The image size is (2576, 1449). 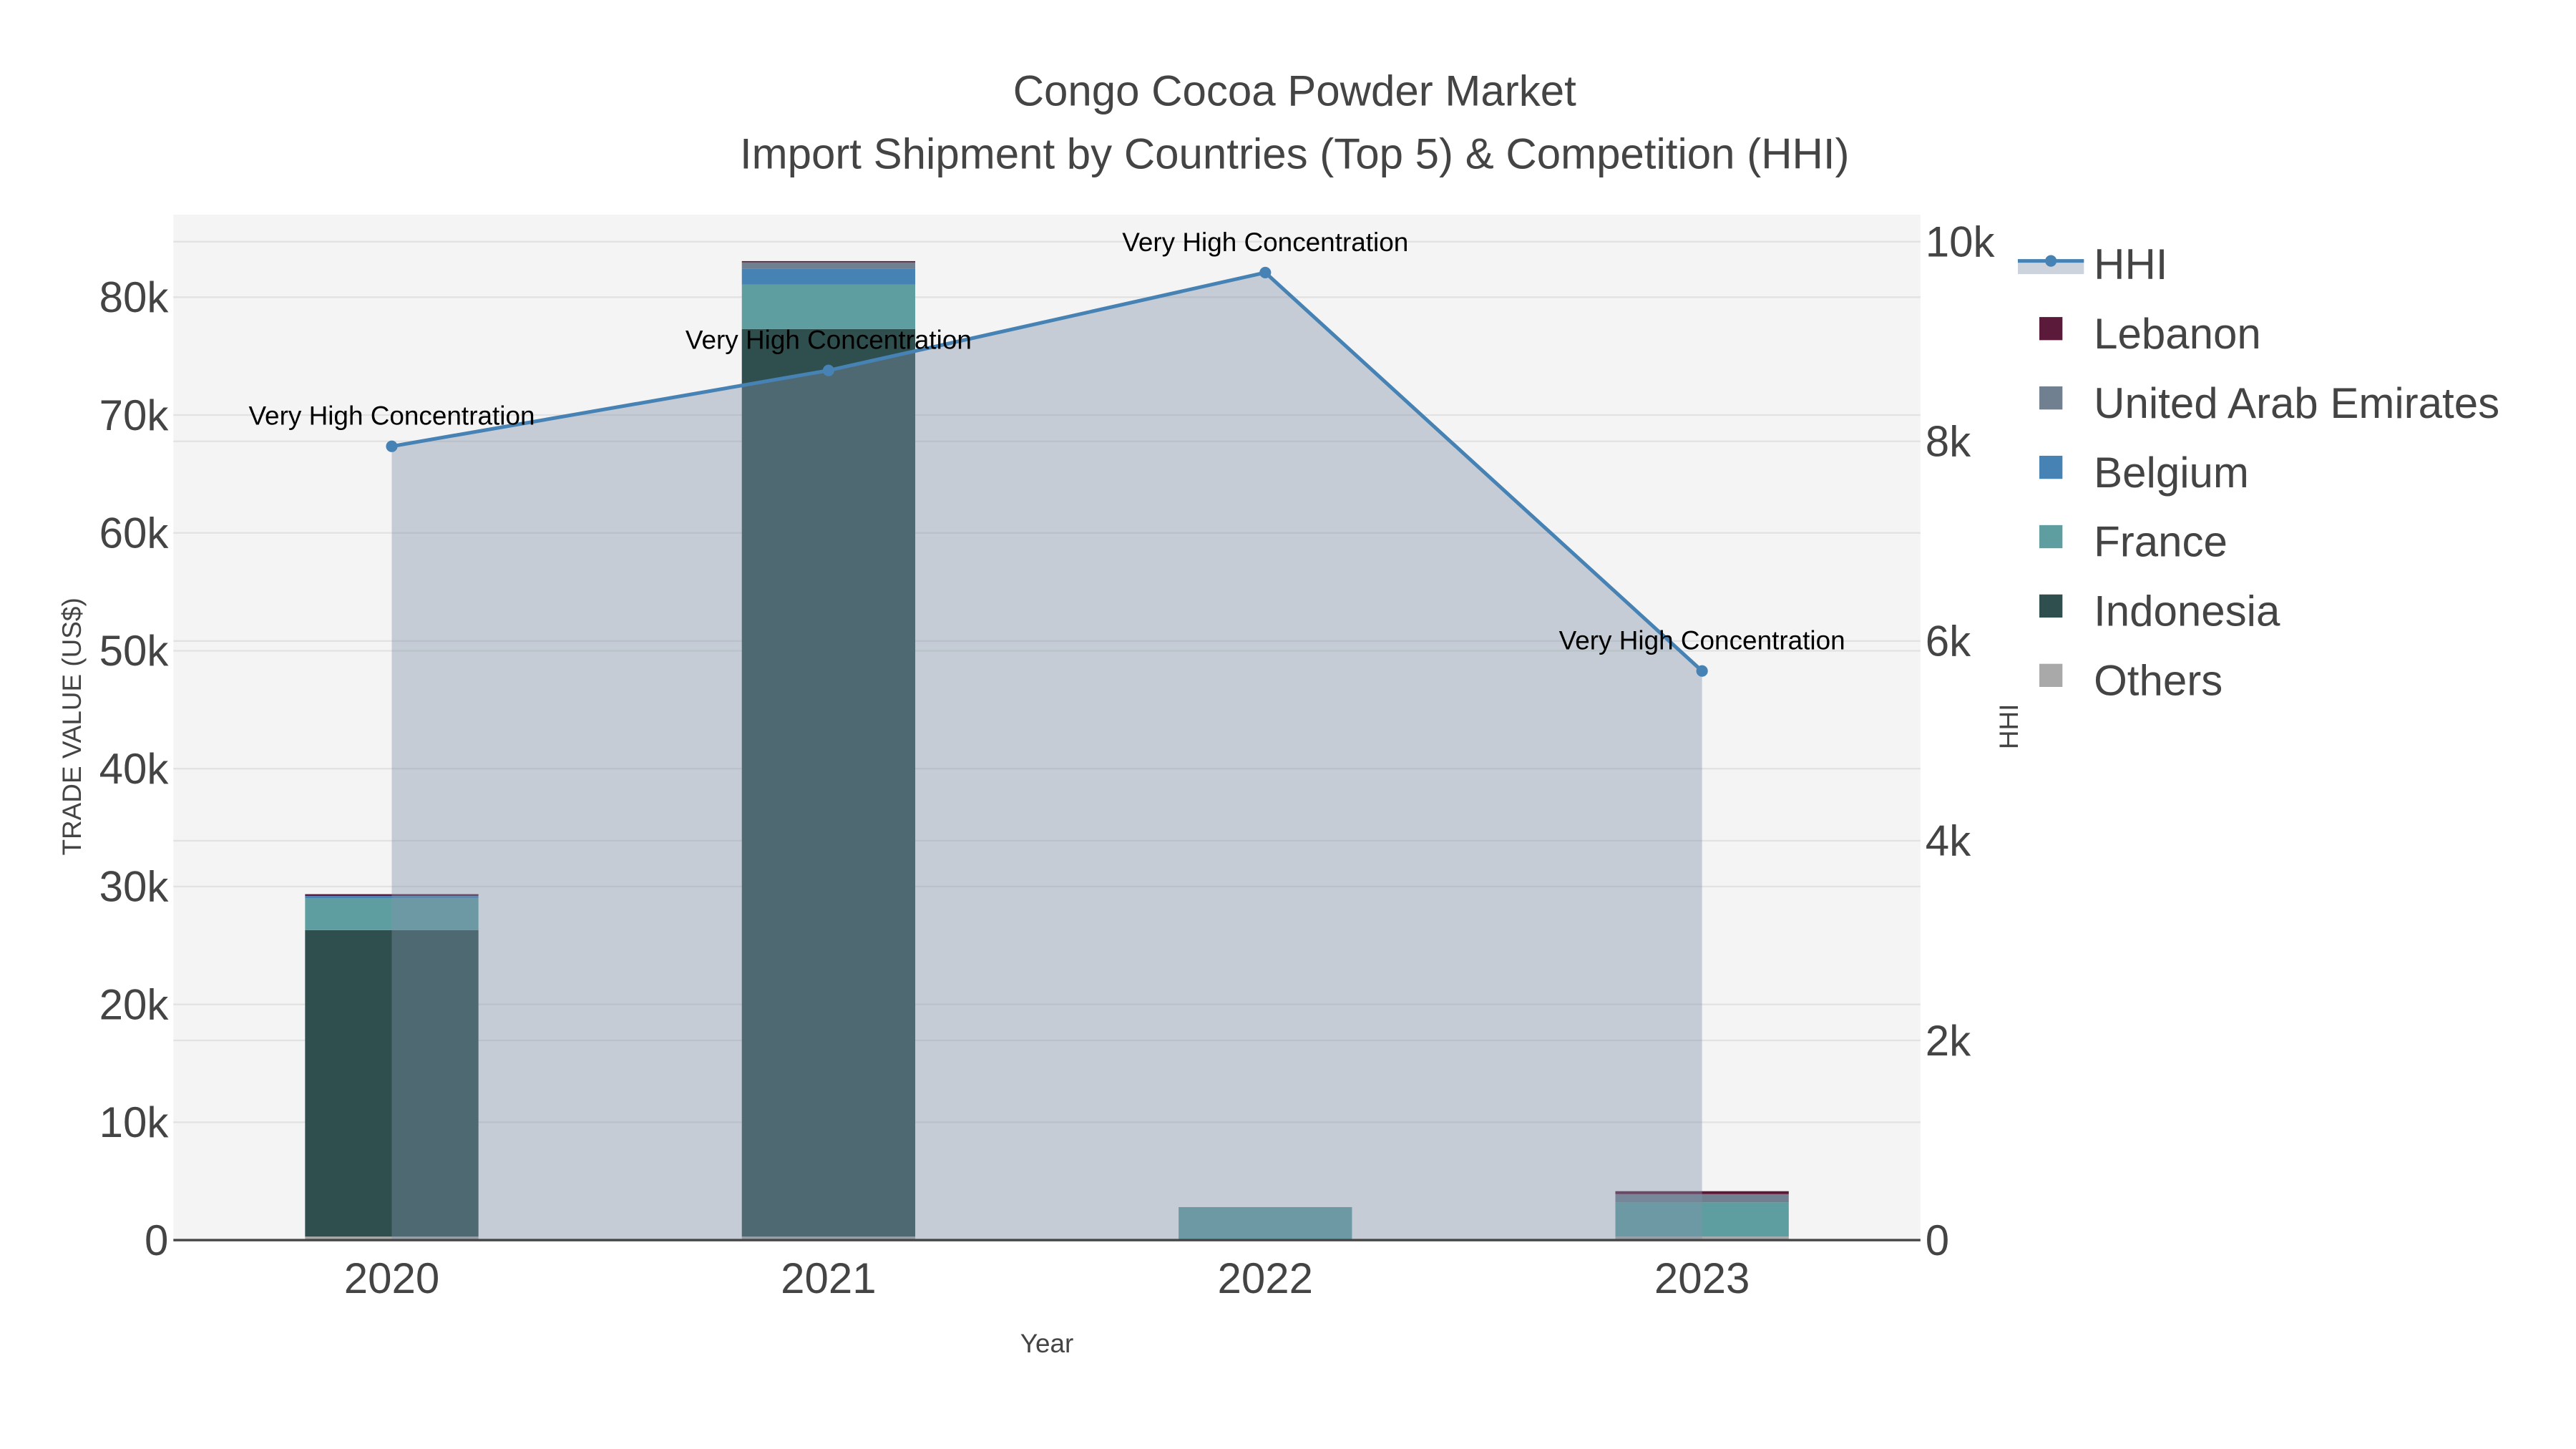 I want to click on bar-indonesia-2021, so click(x=828, y=782).